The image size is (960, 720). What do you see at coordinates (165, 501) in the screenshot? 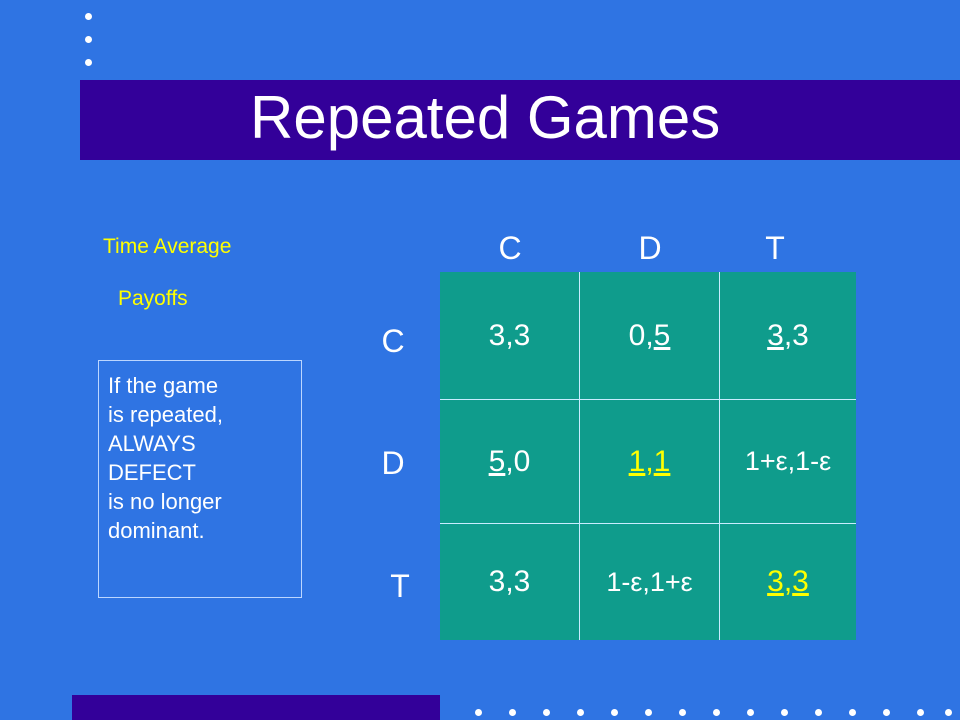
I see `note-line: is no longer` at bounding box center [165, 501].